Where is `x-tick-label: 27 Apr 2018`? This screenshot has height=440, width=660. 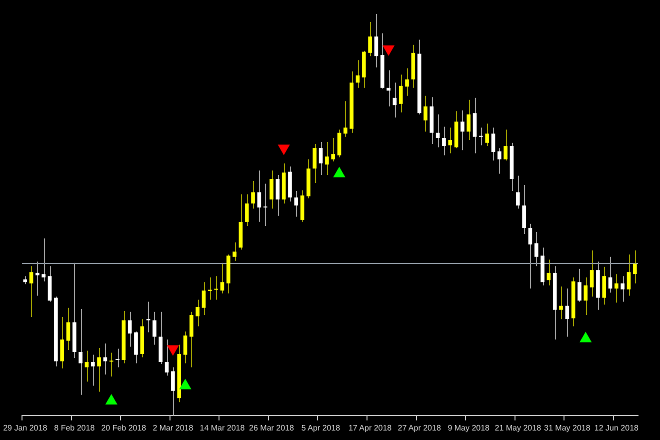 x-tick-label: 27 Apr 2018 is located at coordinates (420, 427).